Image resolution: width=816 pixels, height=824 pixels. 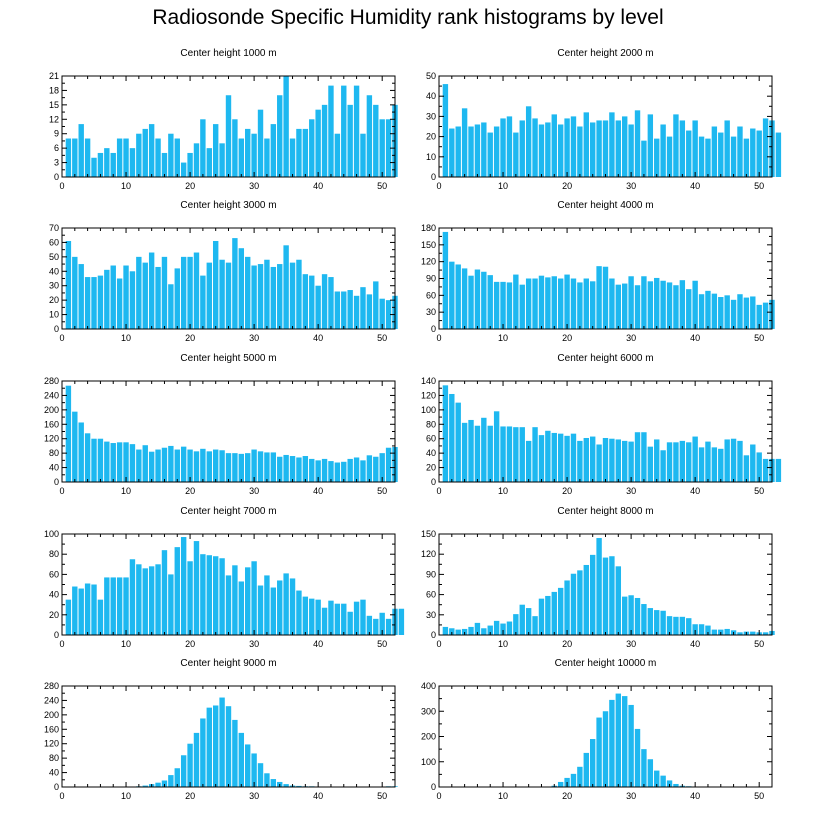 What do you see at coordinates (428, 711) in the screenshot?
I see `y-tick-label: 300` at bounding box center [428, 711].